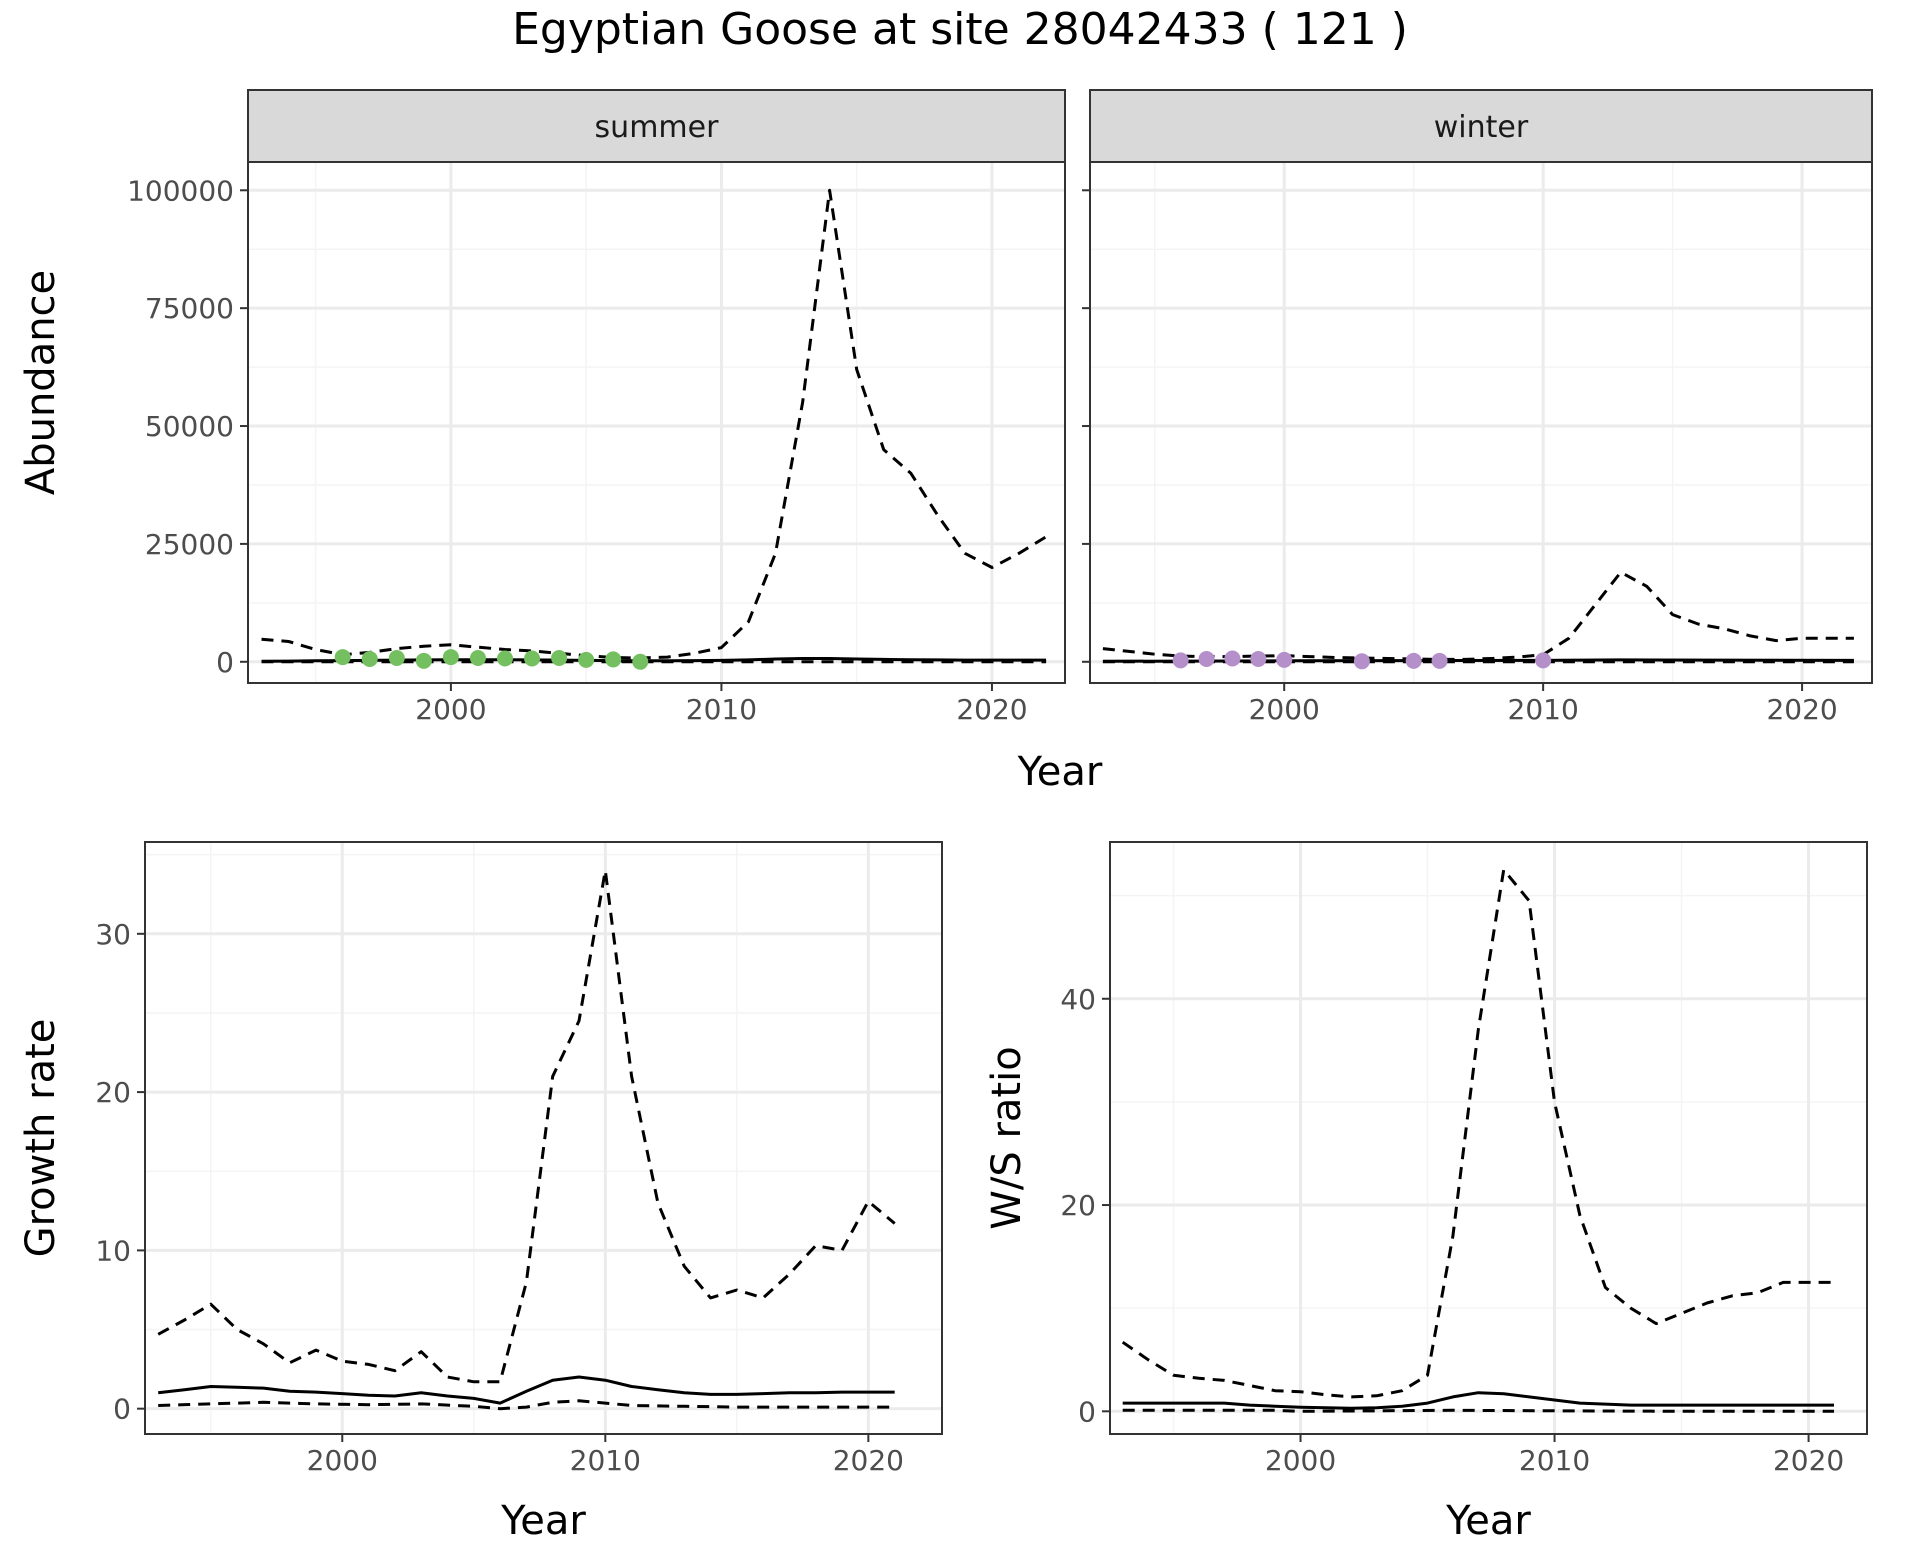 The width and height of the screenshot is (1920, 1560). Describe the element at coordinates (189, 426) in the screenshot. I see `y-tick-label: 50000` at that location.